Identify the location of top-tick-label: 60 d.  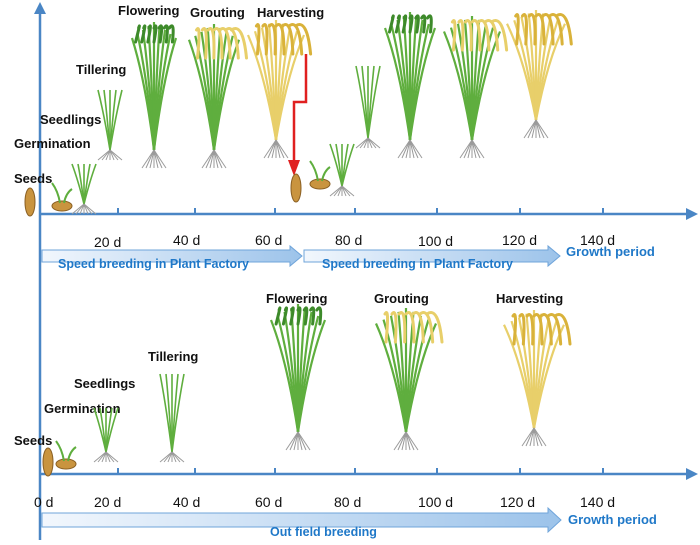
(268, 240).